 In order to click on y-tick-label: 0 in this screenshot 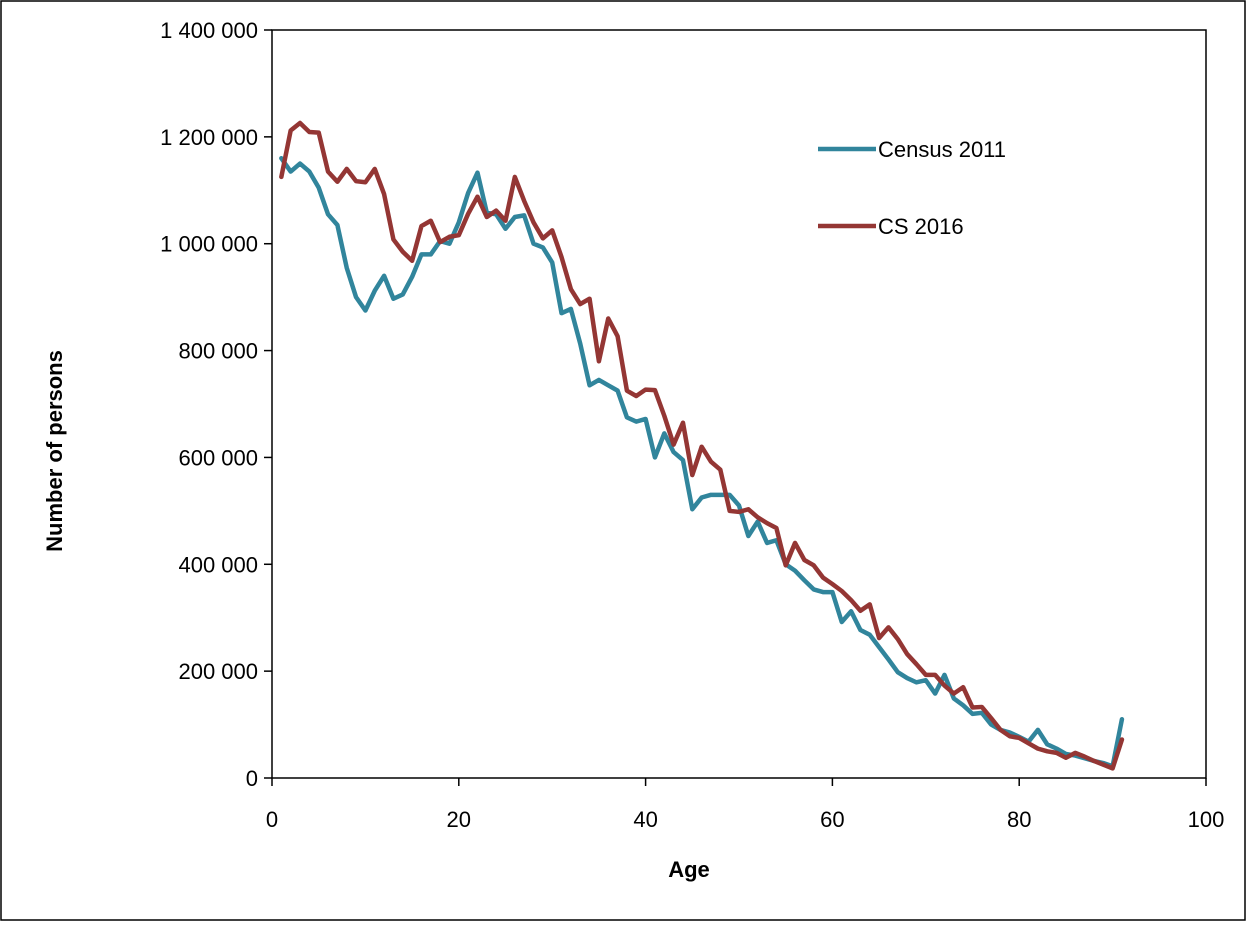, I will do `click(252, 778)`.